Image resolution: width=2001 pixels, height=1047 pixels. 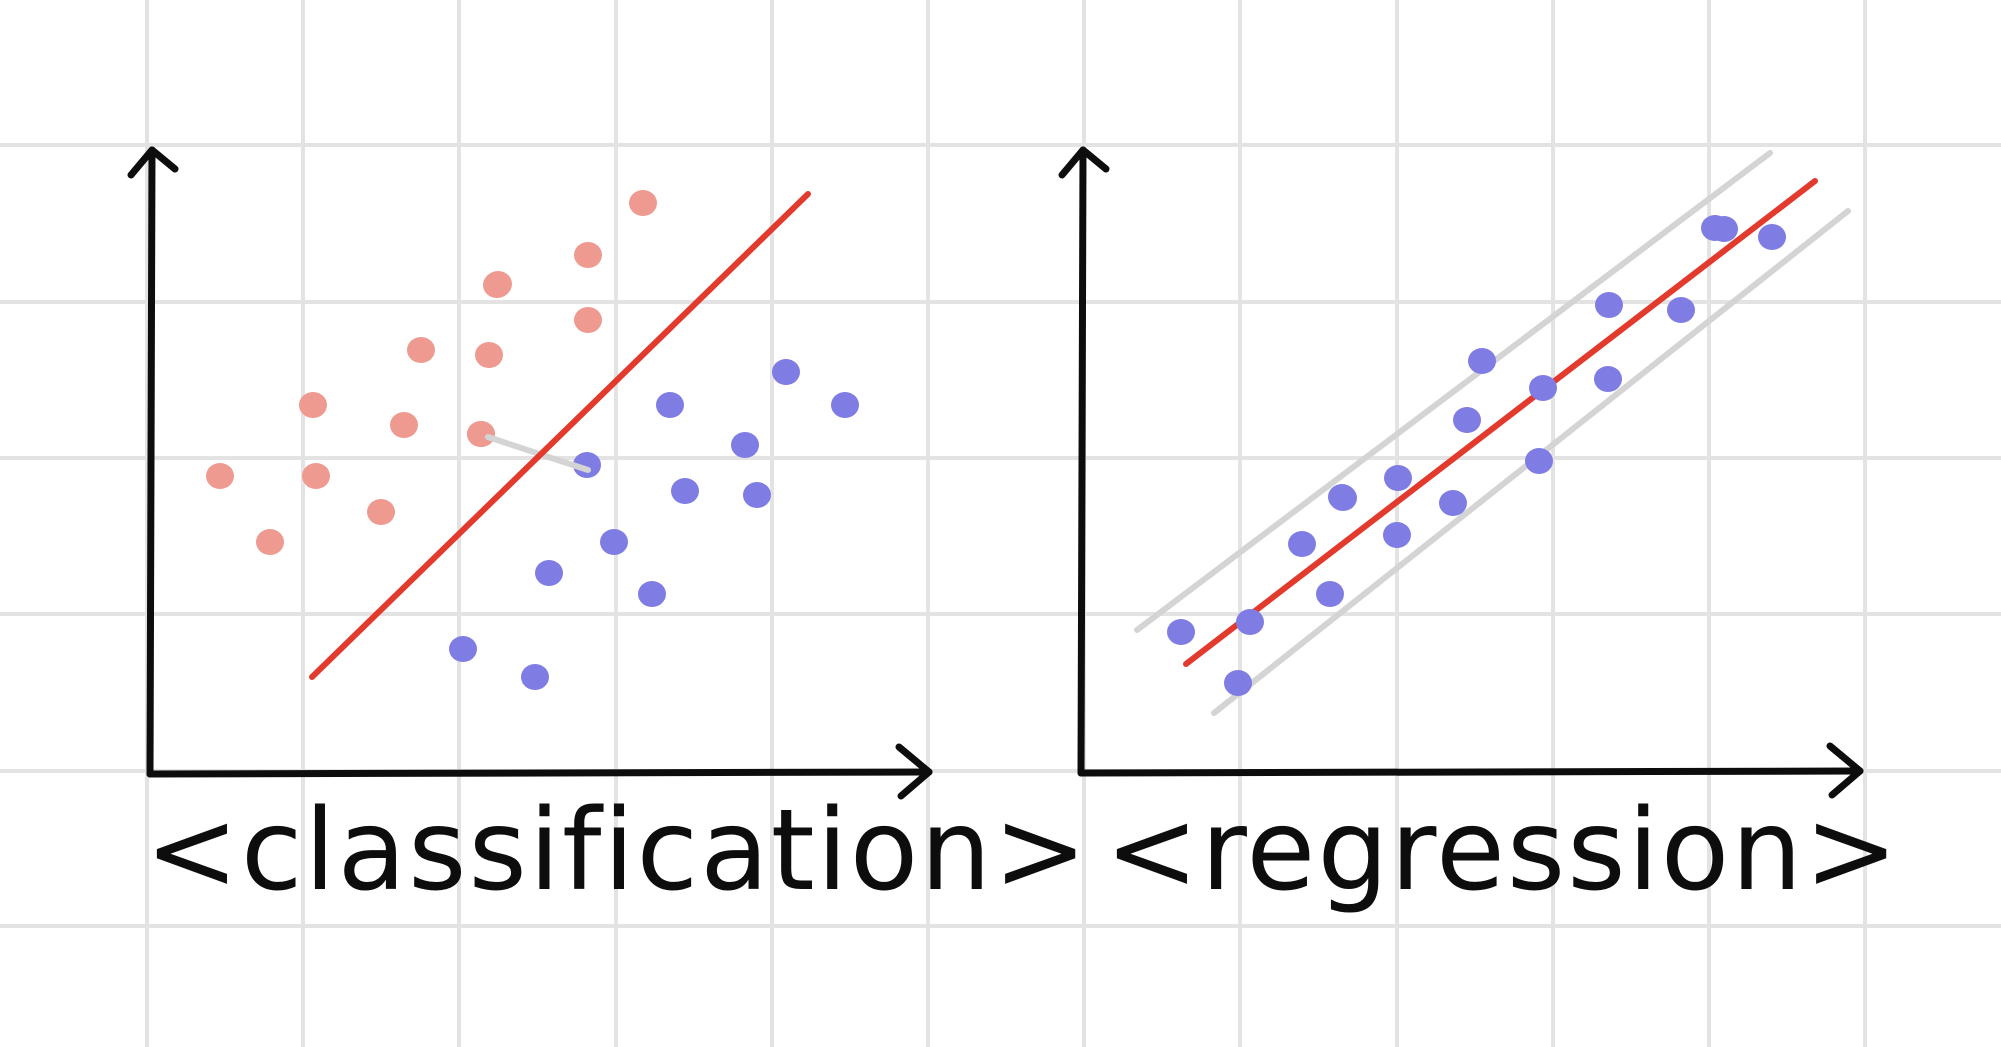 What do you see at coordinates (153, 162) in the screenshot?
I see `classification-y-axis-arrowhead` at bounding box center [153, 162].